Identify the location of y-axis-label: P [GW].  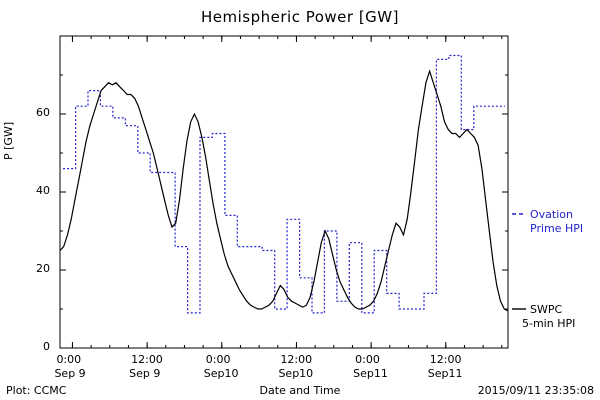
(8, 140).